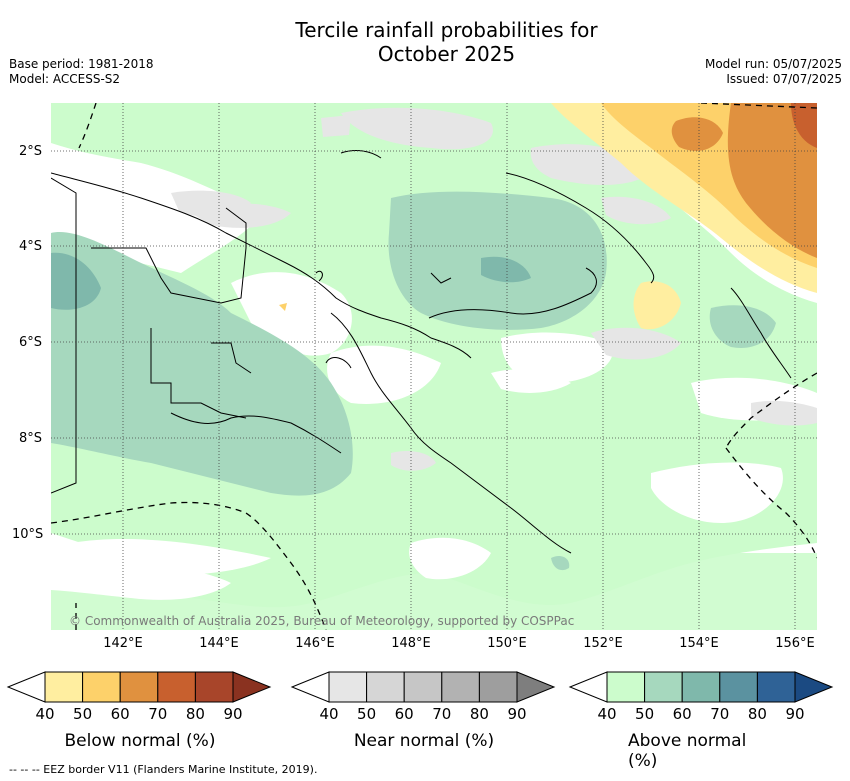 The height and width of the screenshot is (781, 850). Describe the element at coordinates (603, 643) in the screenshot. I see `lon-label: 152°E` at that location.